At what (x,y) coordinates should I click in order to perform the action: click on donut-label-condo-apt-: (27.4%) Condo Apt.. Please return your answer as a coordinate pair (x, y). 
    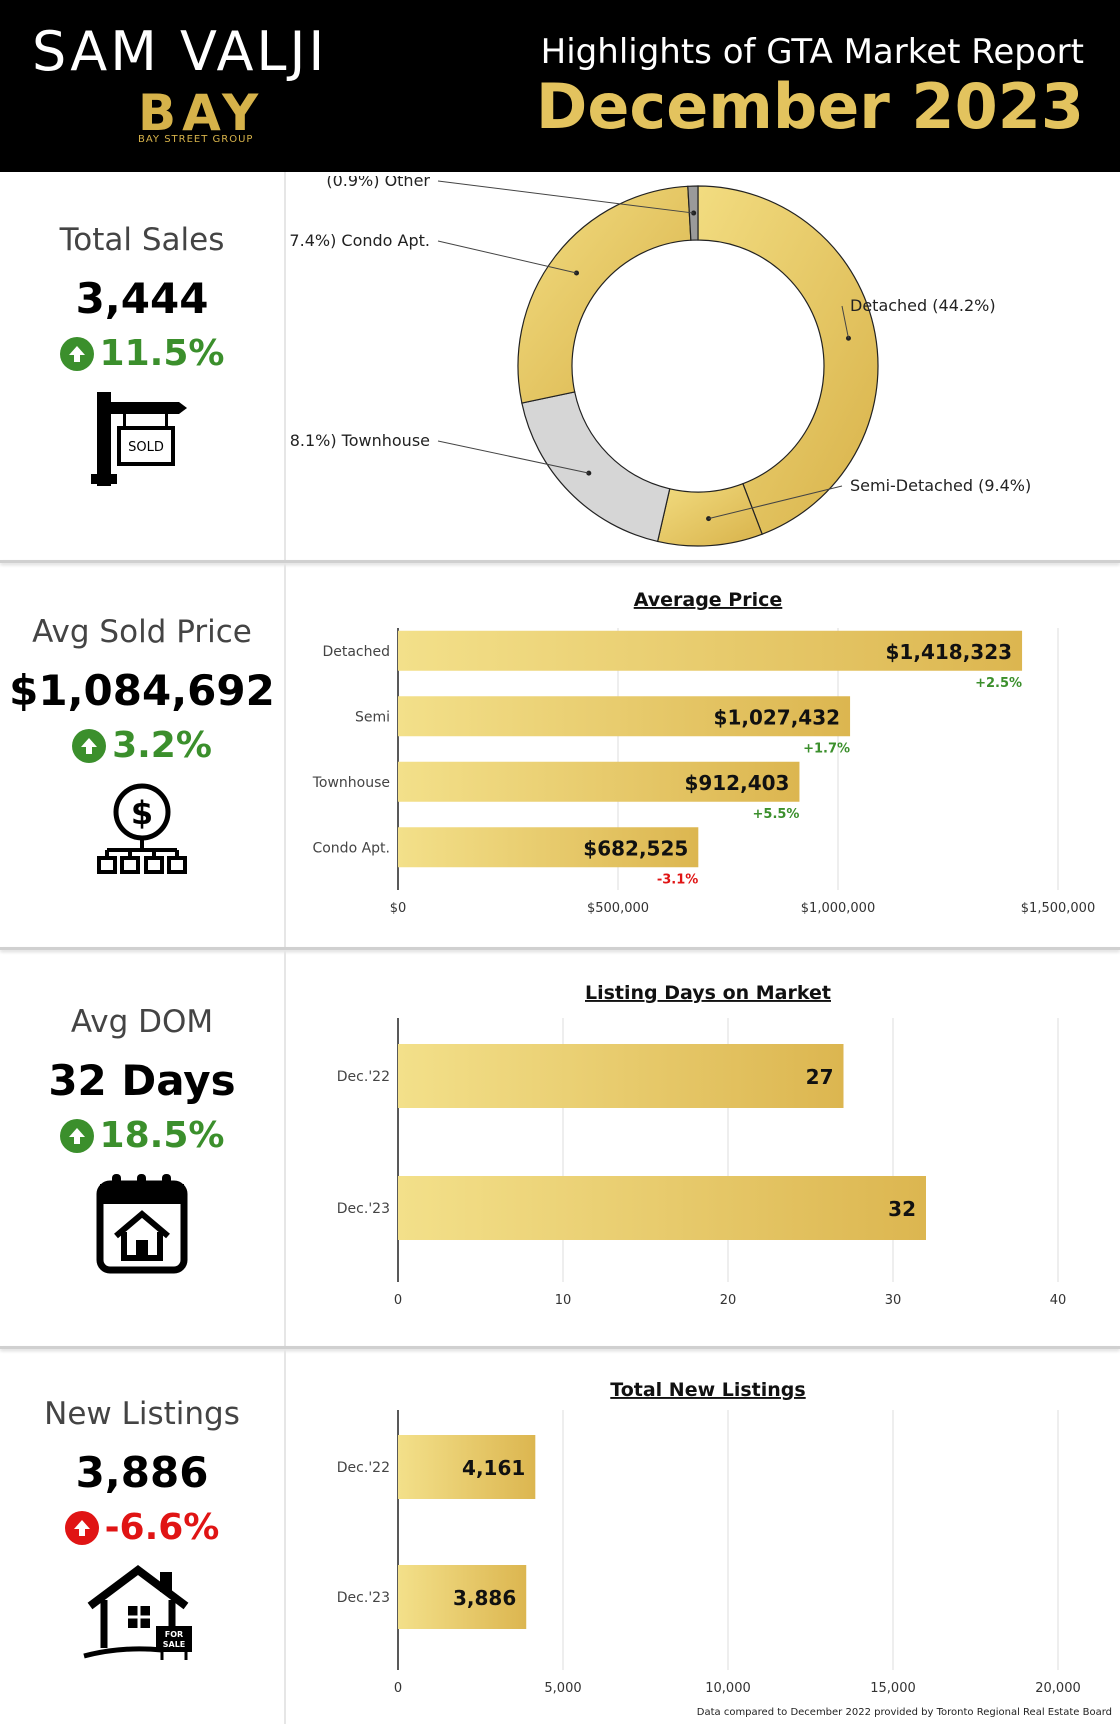
    Looking at the image, I should click on (360, 240).